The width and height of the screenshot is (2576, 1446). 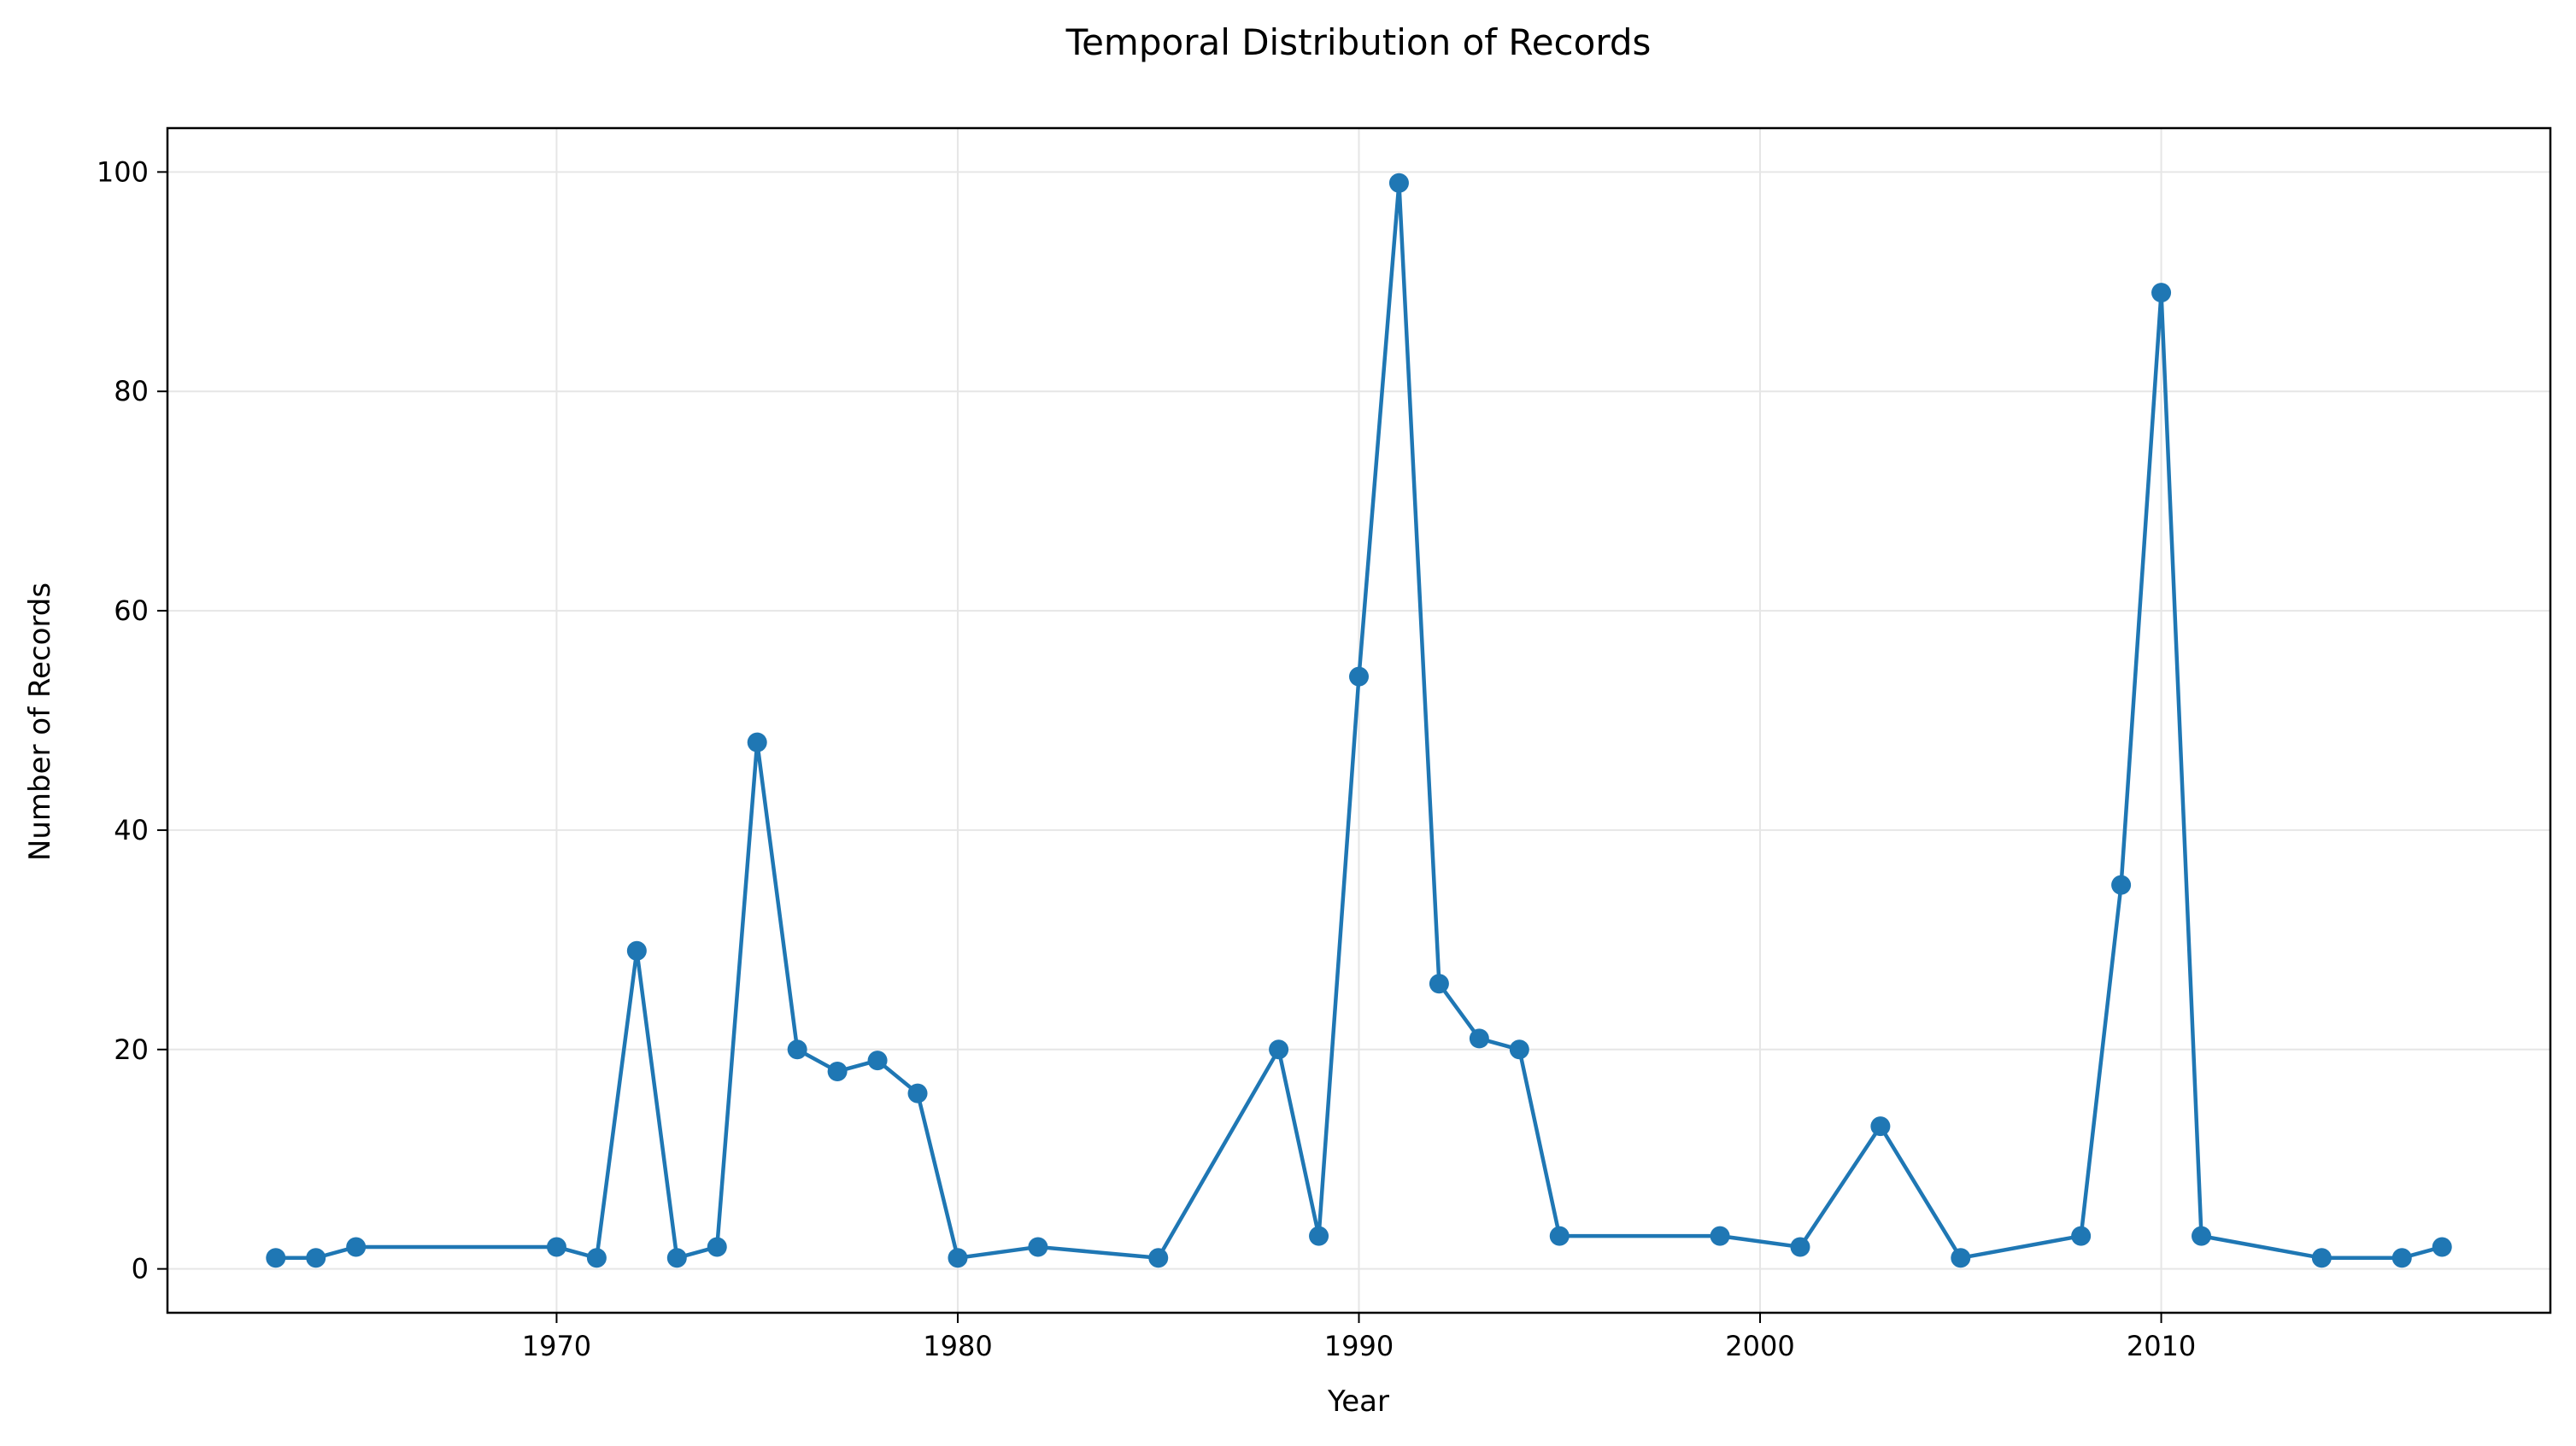 I want to click on x-tick-label: 2000, so click(x=1759, y=1346).